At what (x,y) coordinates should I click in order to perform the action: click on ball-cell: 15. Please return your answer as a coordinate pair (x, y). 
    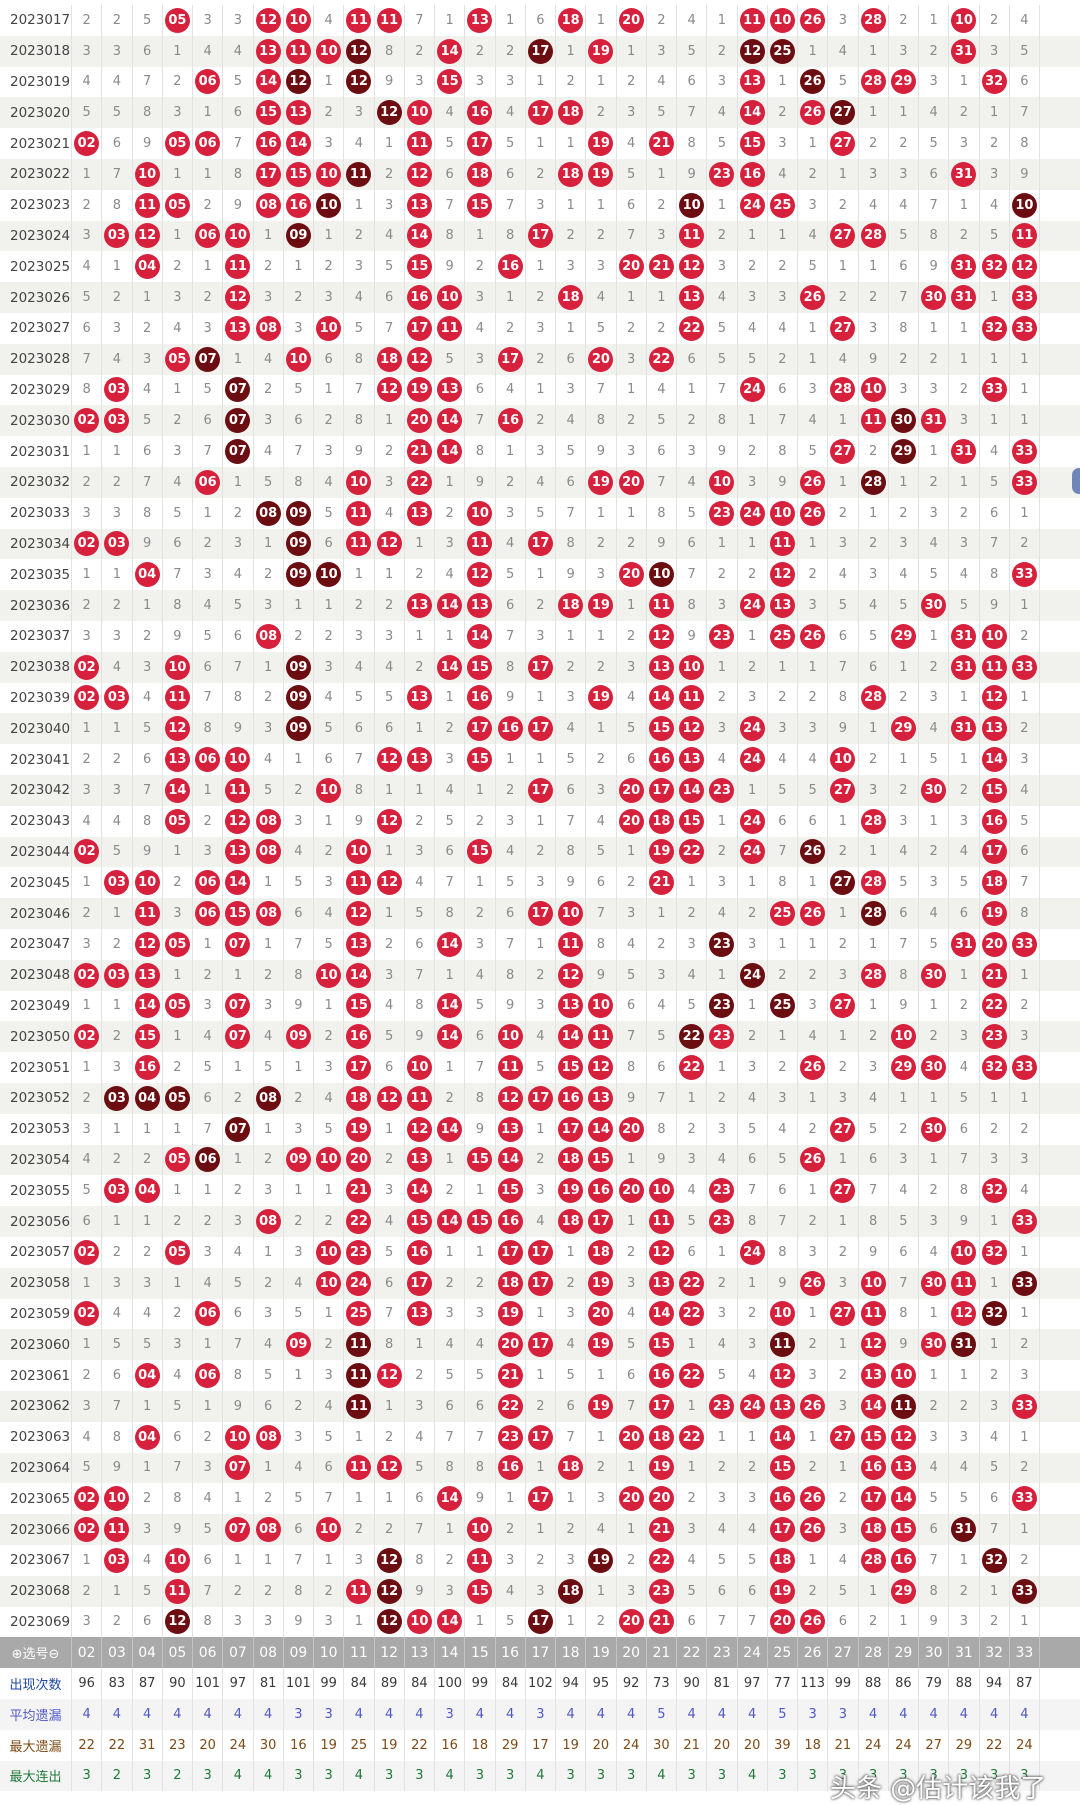
    Looking at the image, I should click on (420, 1221).